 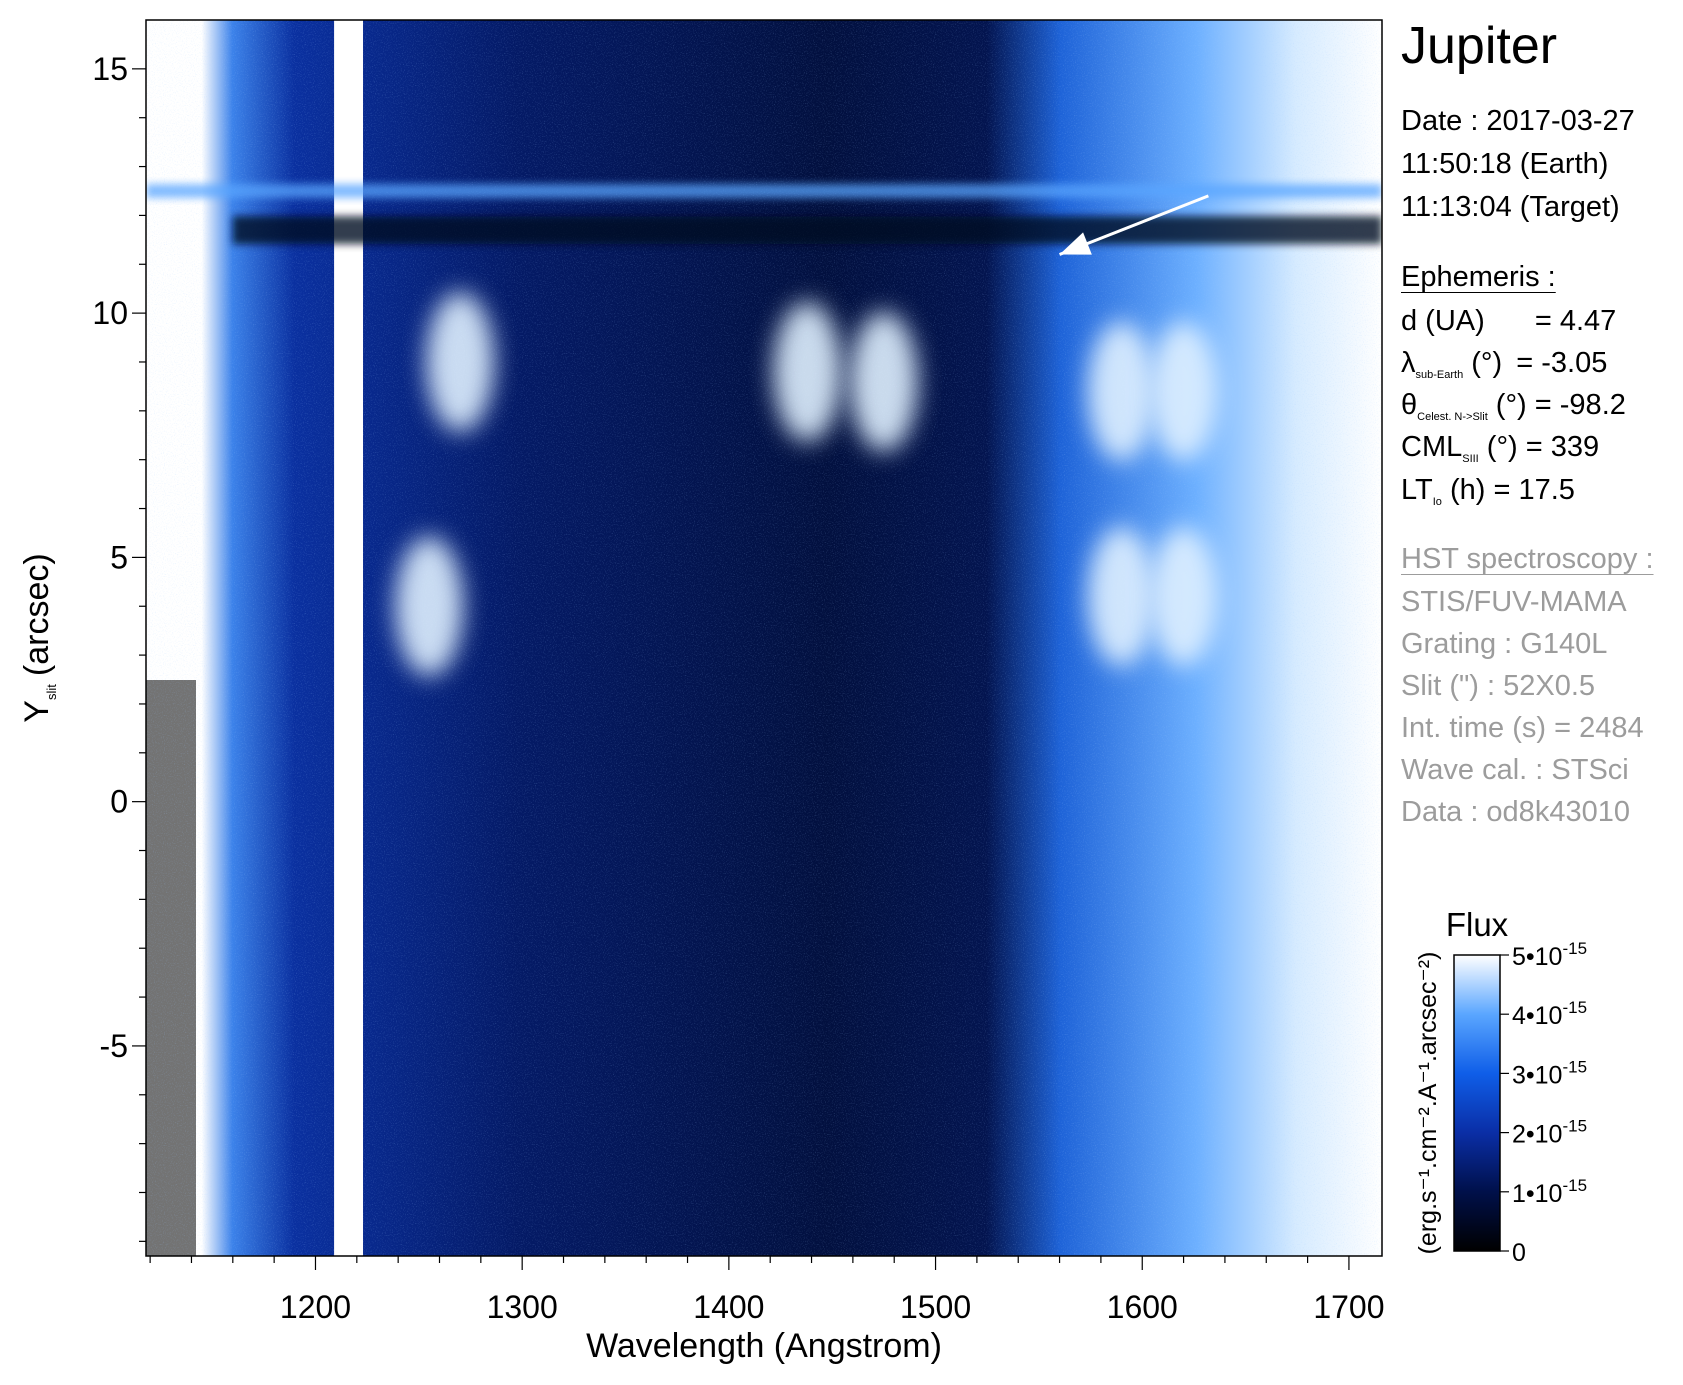 What do you see at coordinates (349, 638) in the screenshot?
I see `lyman-alpha-column` at bounding box center [349, 638].